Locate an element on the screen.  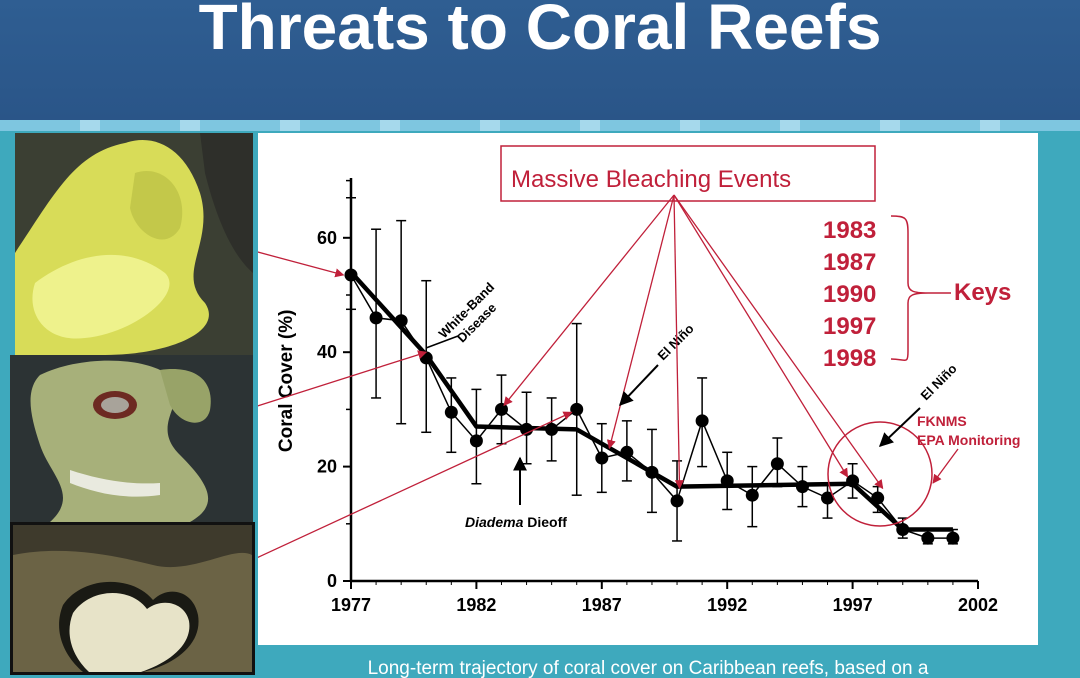
bleaching-year-label: 1998 is located at coordinates (849, 358).